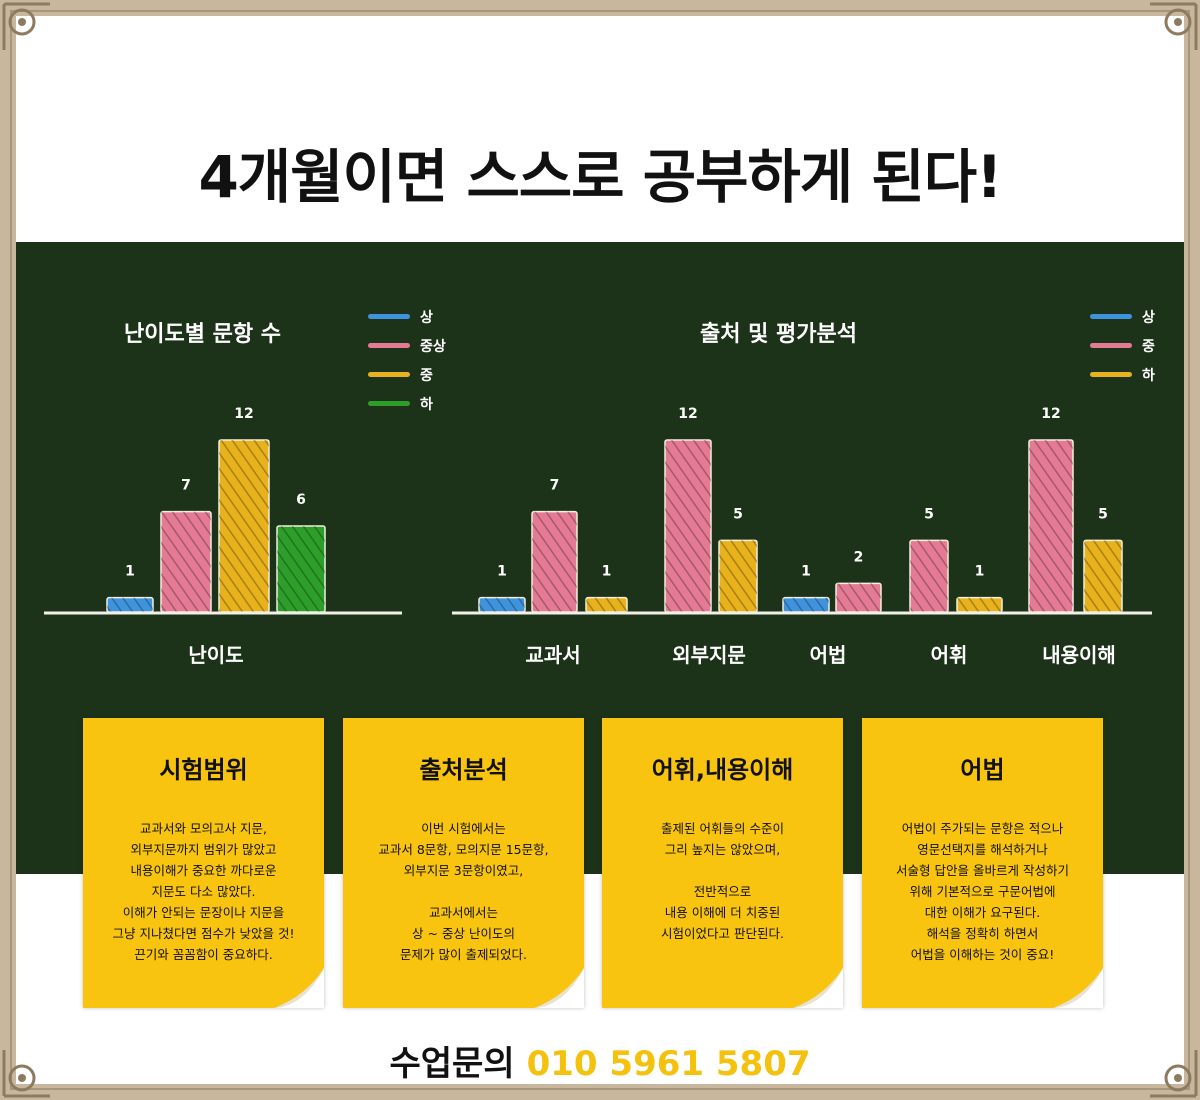  What do you see at coordinates (433, 346) in the screenshot?
I see `legend-label: 중상` at bounding box center [433, 346].